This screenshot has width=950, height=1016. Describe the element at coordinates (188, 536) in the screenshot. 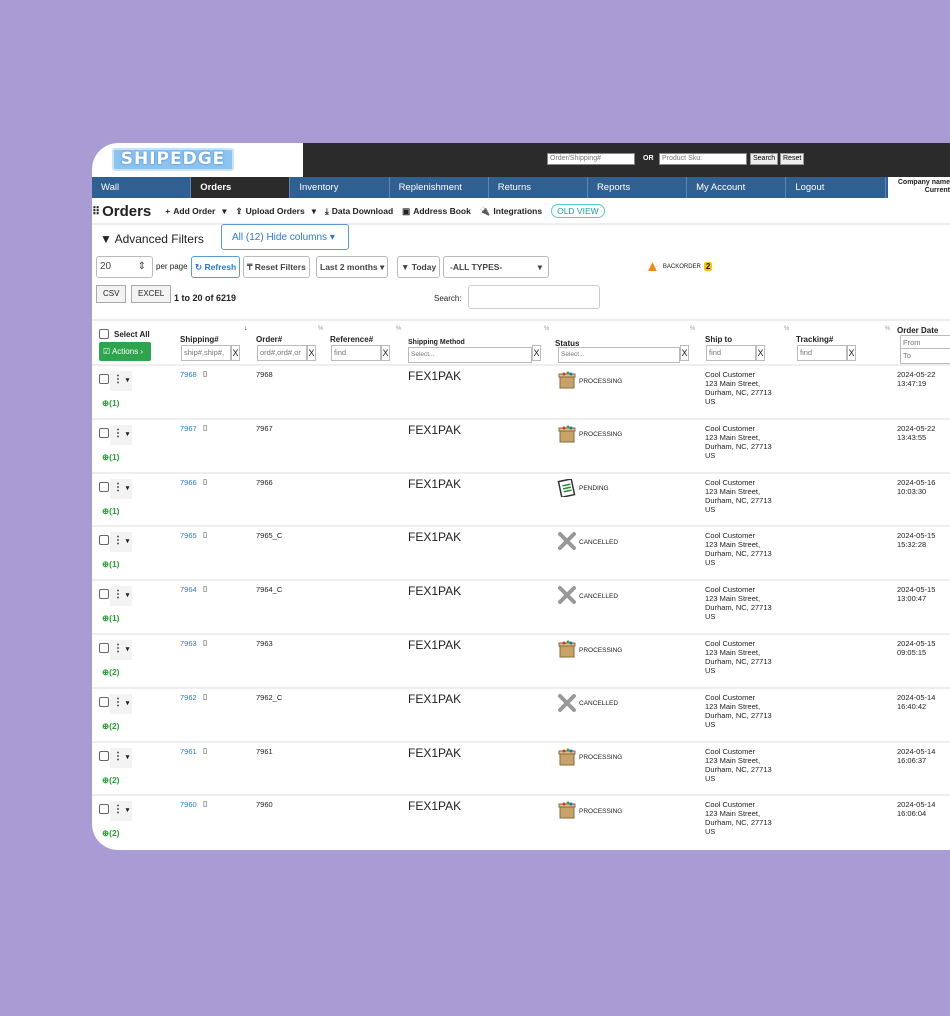

I see `shipping-link: 7965` at that location.